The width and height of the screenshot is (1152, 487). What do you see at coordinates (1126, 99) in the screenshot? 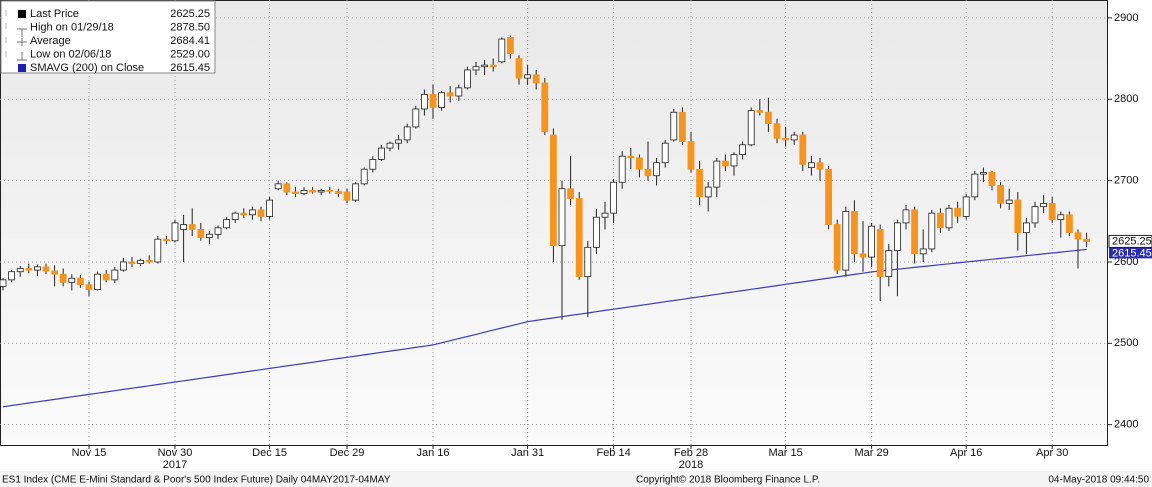
I see `y-tick-label: 2800` at bounding box center [1126, 99].